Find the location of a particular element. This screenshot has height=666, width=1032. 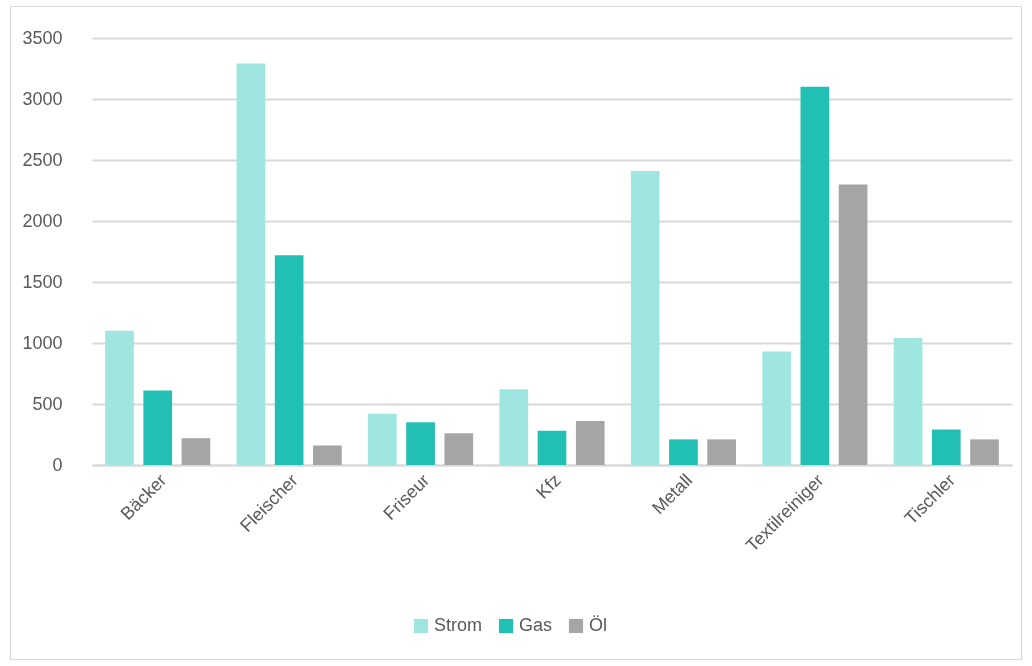

y-tick-label: 500 is located at coordinates (47, 403).